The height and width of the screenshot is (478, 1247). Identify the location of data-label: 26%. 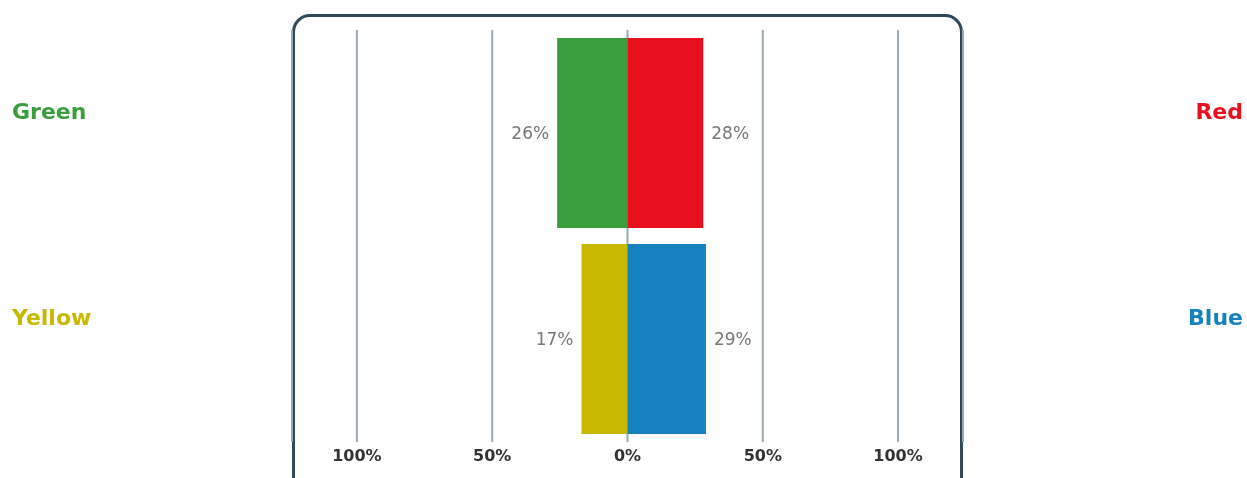
(530, 133).